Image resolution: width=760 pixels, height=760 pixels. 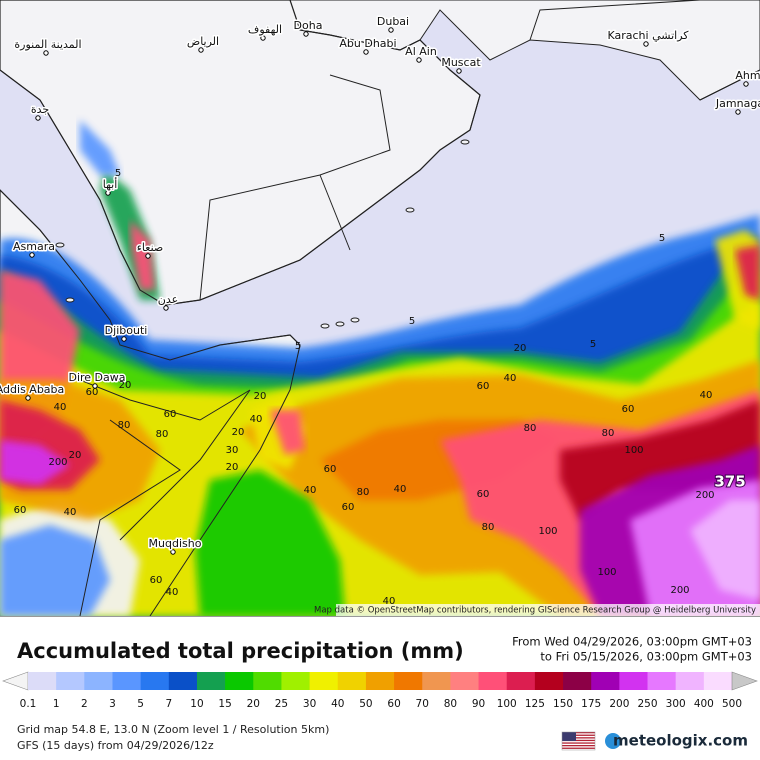 I want to click on place-label: Muqdisho, so click(x=175, y=543).